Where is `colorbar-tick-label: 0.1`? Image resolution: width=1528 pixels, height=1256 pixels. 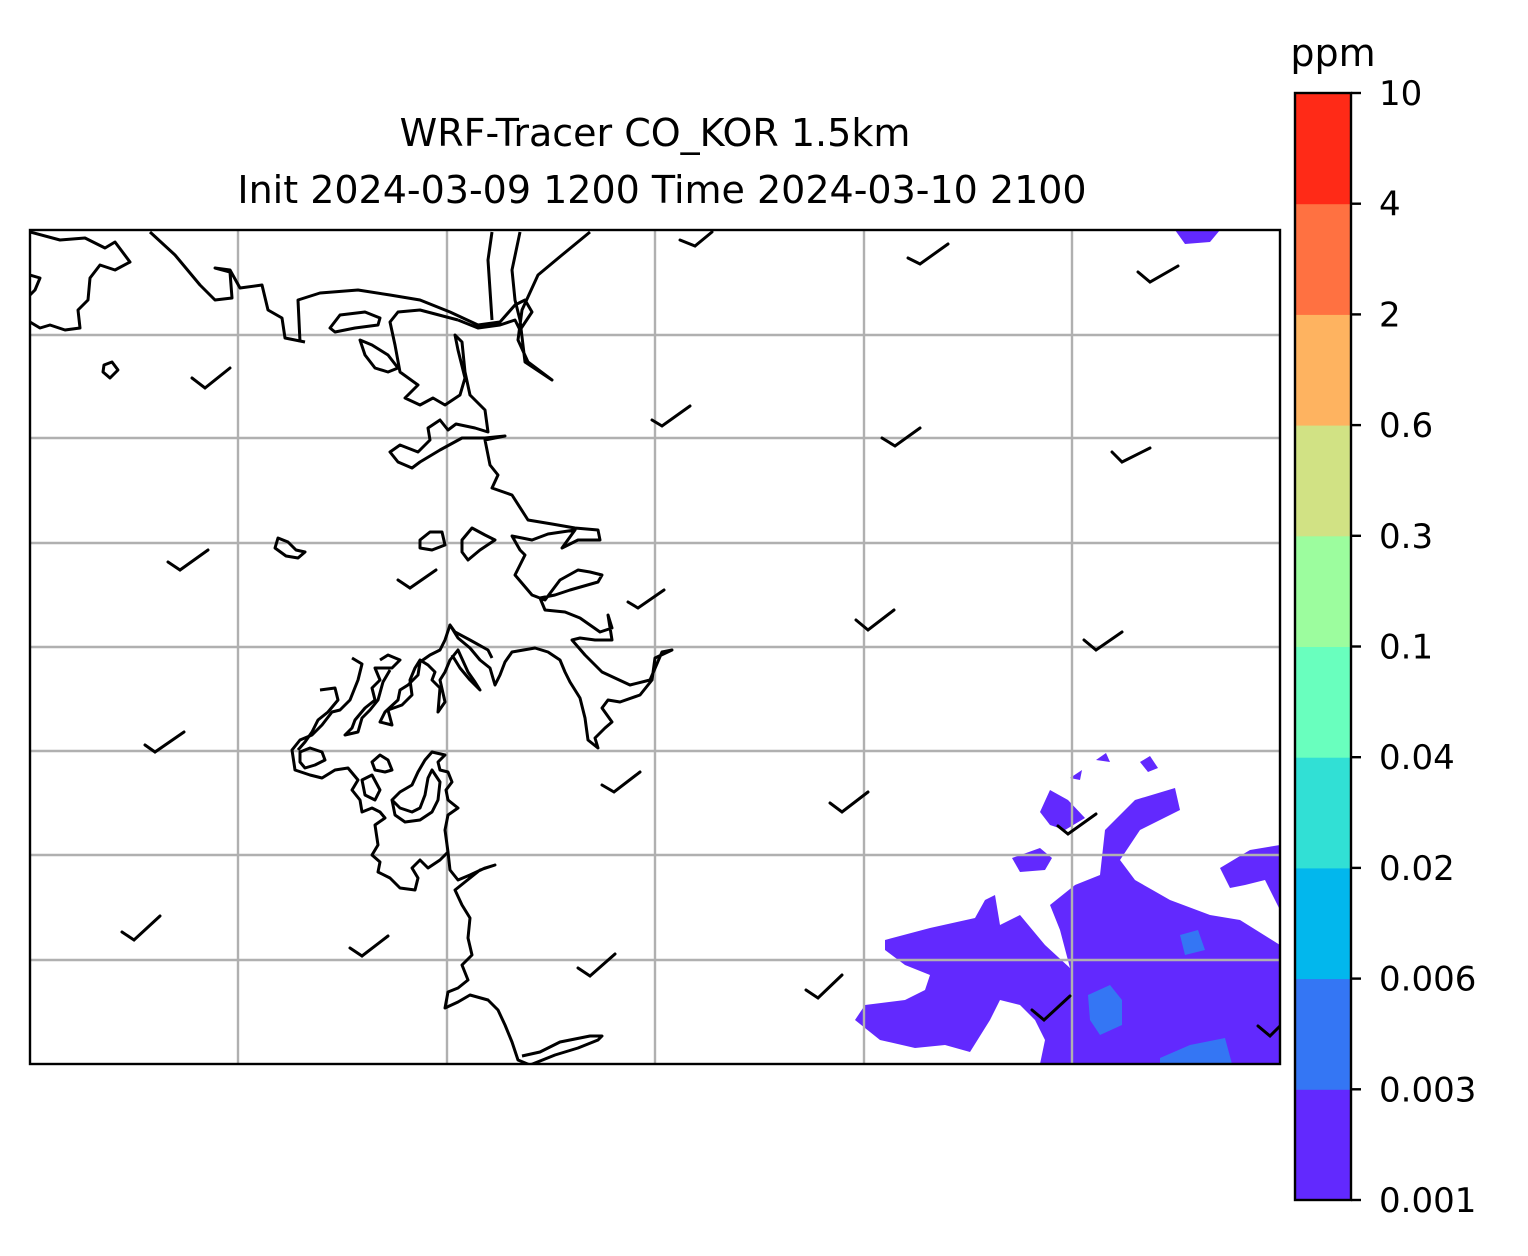
colorbar-tick-label: 0.1 is located at coordinates (1406, 648).